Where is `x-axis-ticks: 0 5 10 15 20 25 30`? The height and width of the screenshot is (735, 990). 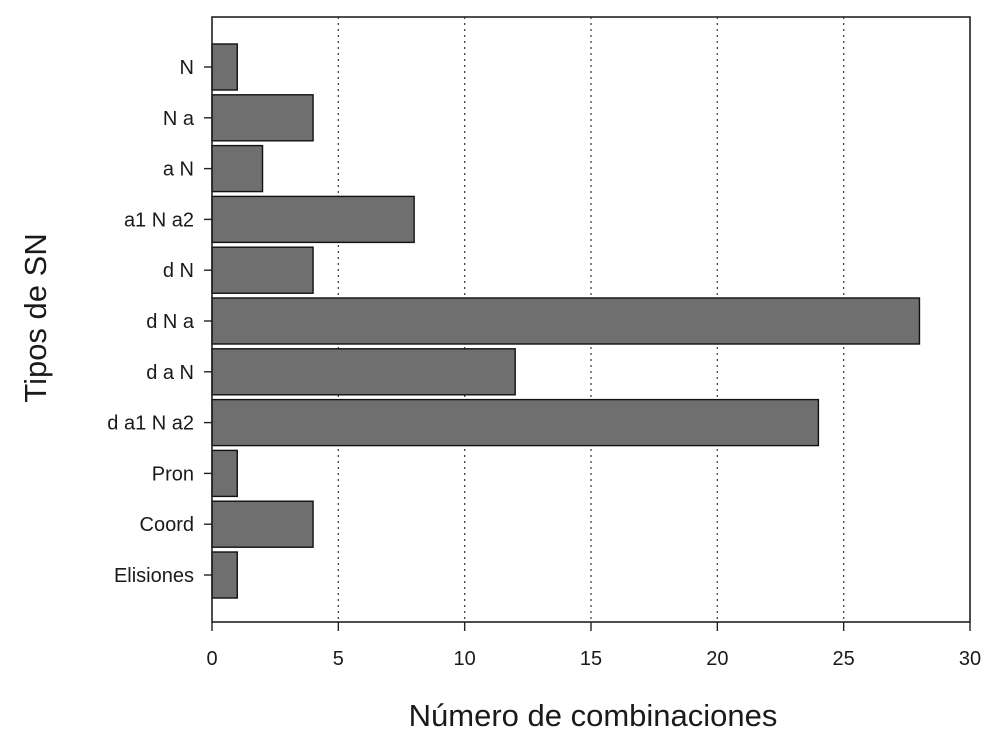 x-axis-ticks: 0 5 10 15 20 25 30 is located at coordinates (593, 646).